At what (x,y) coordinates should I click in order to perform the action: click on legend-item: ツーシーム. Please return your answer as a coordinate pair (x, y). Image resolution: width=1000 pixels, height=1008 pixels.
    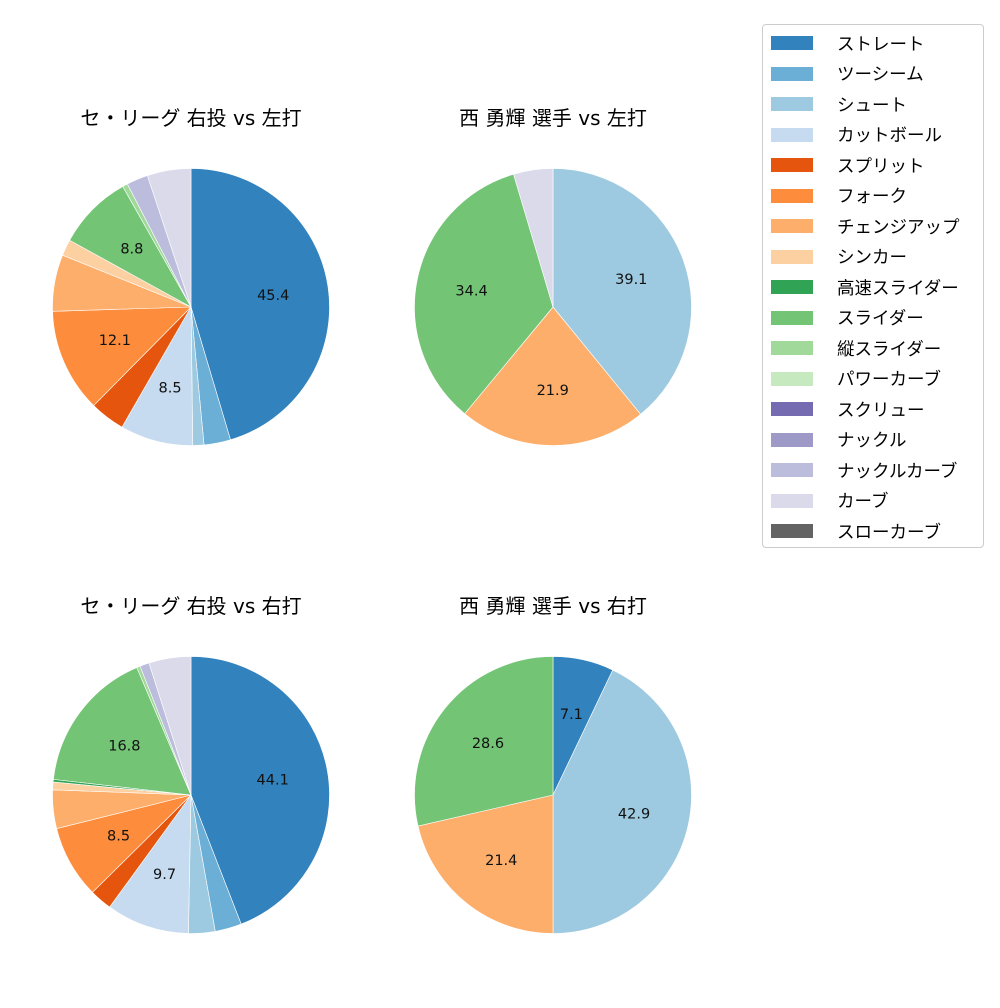
    Looking at the image, I should click on (847, 74).